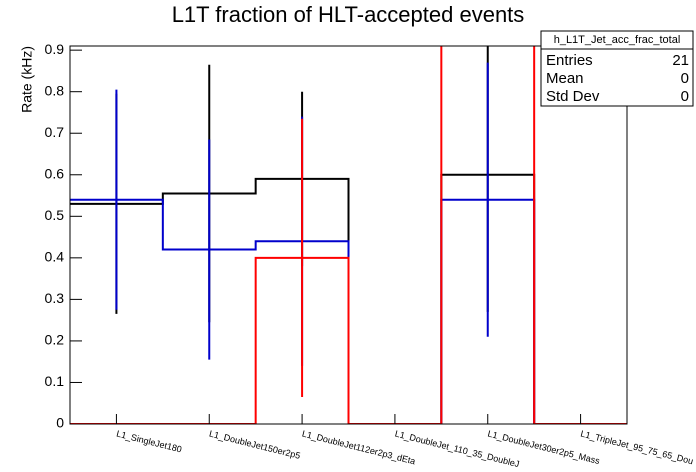 The width and height of the screenshot is (696, 472). I want to click on y-tick-label: 0.1, so click(55, 381).